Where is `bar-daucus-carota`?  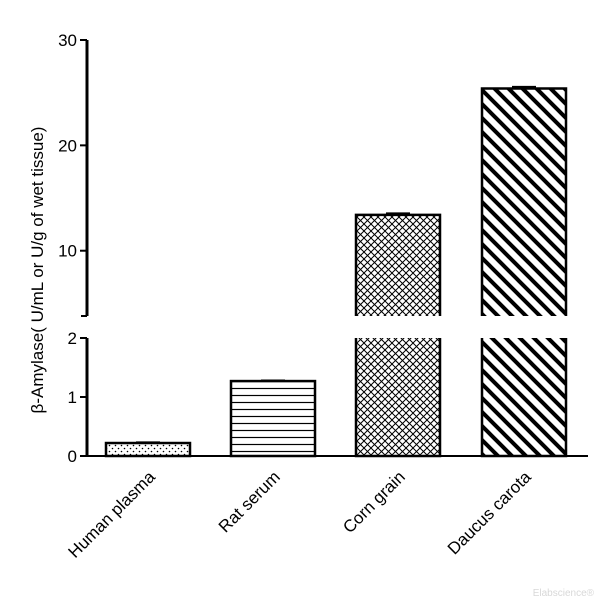
bar-daucus-carota is located at coordinates (524, 271).